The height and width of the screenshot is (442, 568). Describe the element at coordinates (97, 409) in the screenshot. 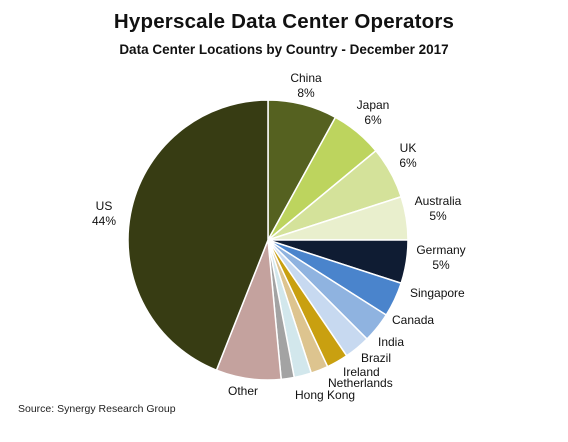

I see `source-note: Source: Synergy Research Group` at that location.